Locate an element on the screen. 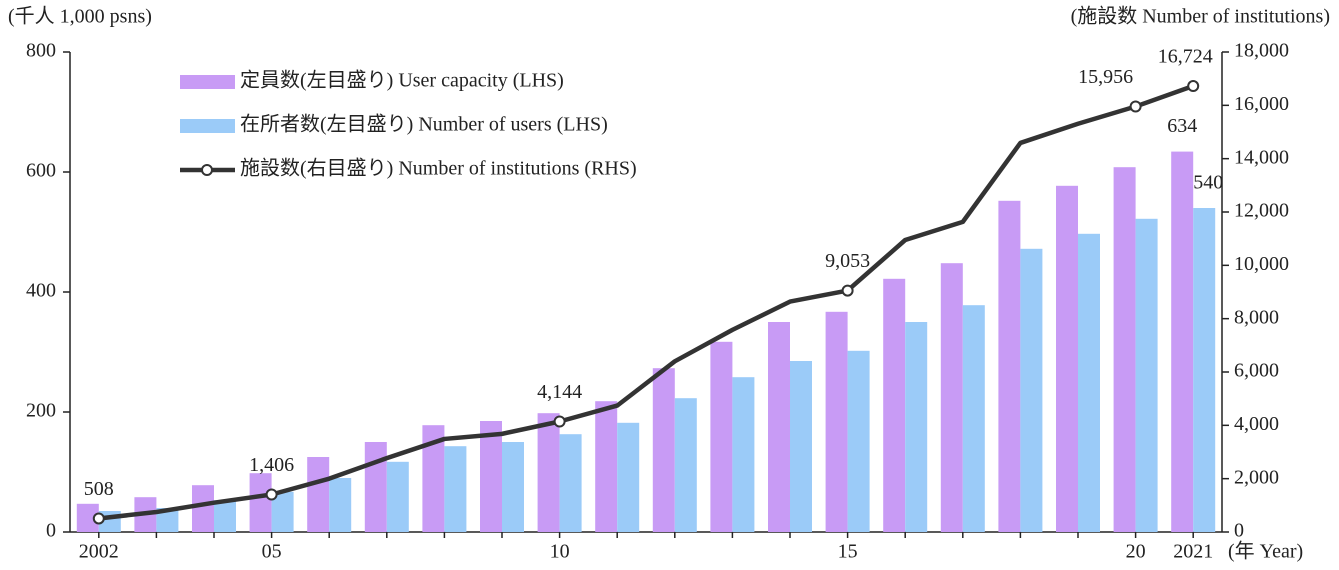 The height and width of the screenshot is (570, 1339). y-tick-label: 600 is located at coordinates (41, 171).